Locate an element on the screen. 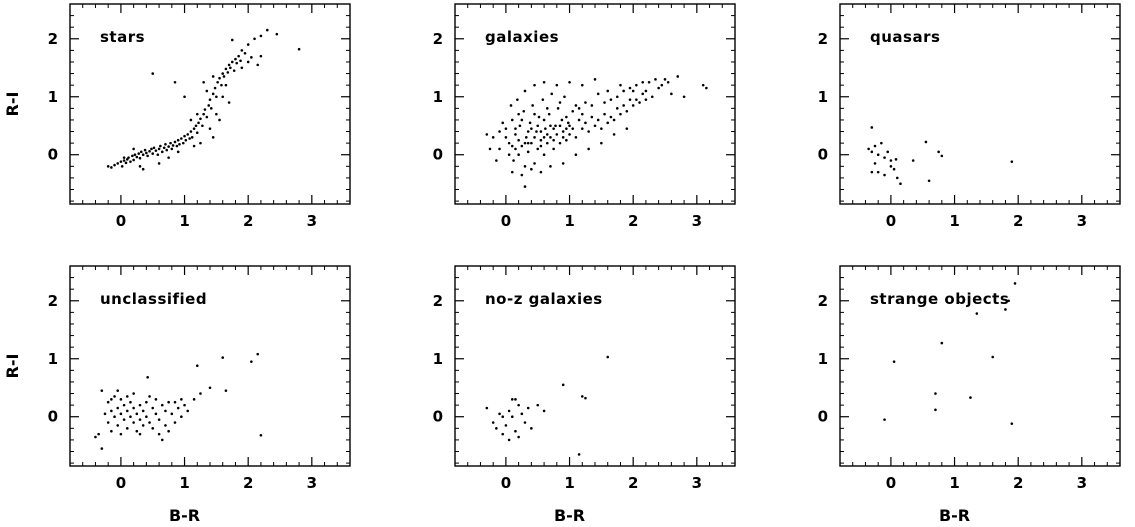  x-axis-label: B-R is located at coordinates (184, 515).